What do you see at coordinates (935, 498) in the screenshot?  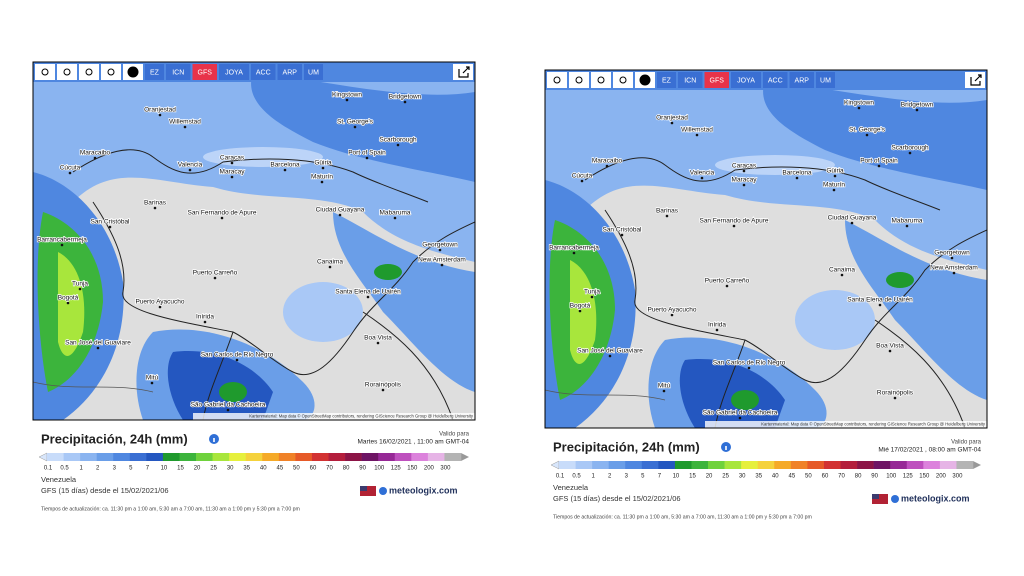 I see `brand: meteologix.com` at bounding box center [935, 498].